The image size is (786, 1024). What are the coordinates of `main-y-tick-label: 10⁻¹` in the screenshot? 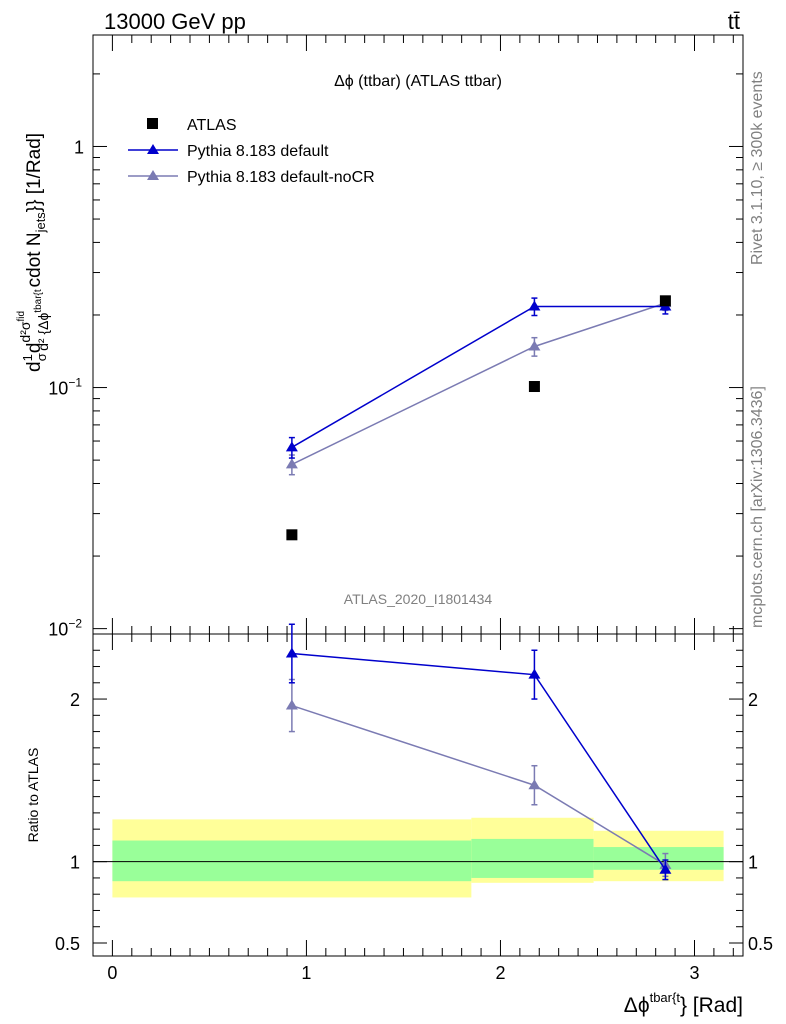 It's located at (65, 387).